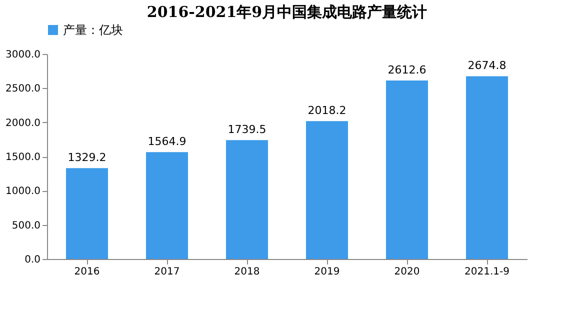 The image size is (576, 329). Describe the element at coordinates (167, 141) in the screenshot. I see `data-label: 1564.9` at that location.